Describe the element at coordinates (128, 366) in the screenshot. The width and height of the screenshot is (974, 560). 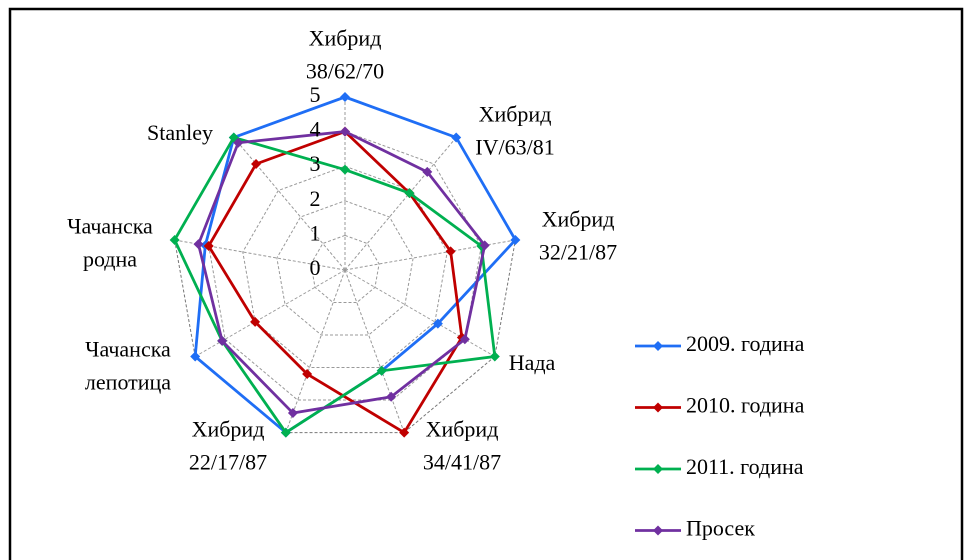
I see `category-label: Чачанска лепотица` at that location.